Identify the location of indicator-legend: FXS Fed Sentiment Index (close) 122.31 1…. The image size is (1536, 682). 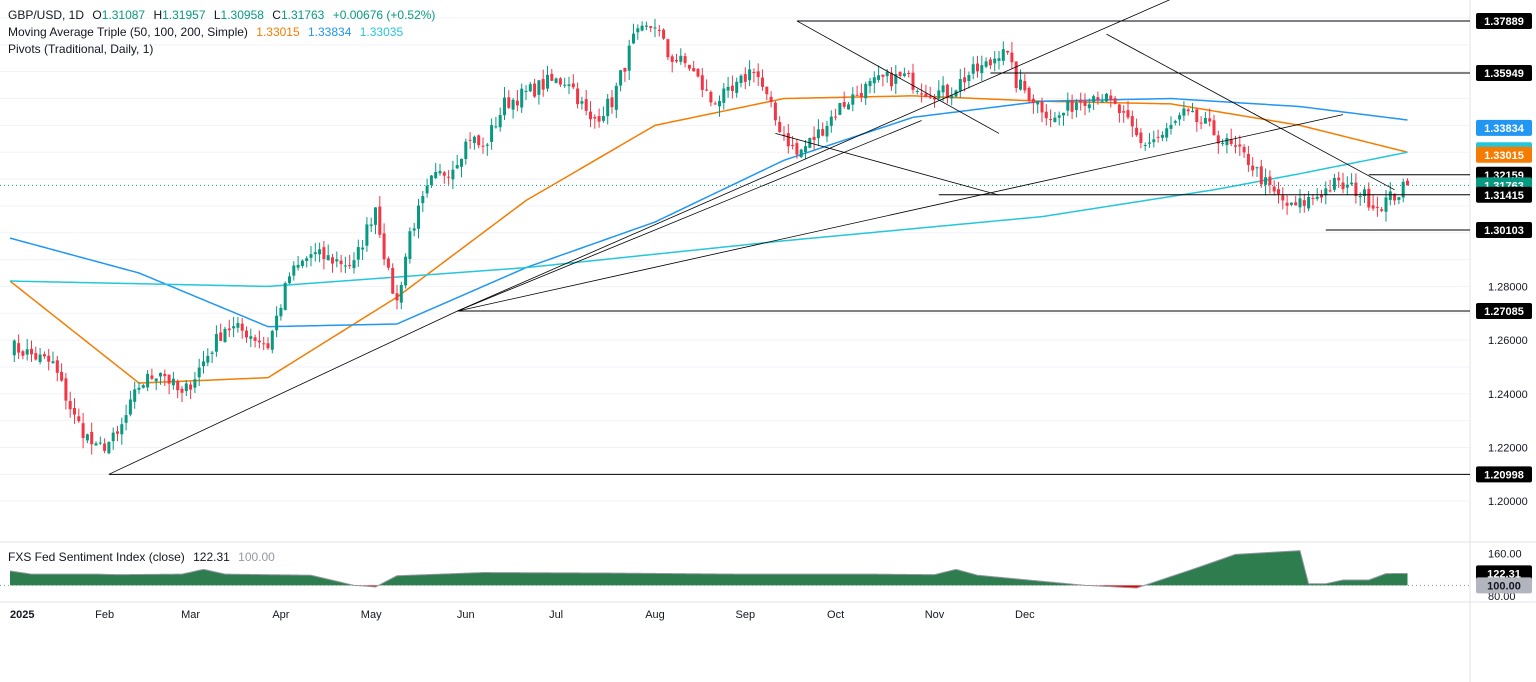
(144, 557).